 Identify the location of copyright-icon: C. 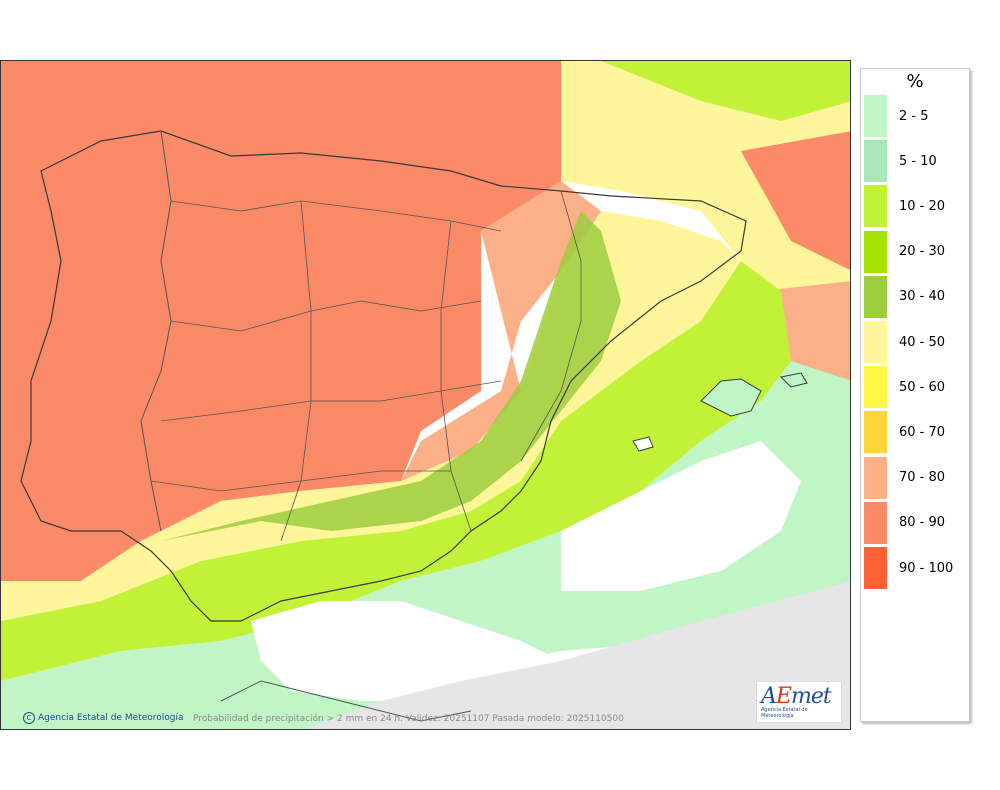
(29, 718).